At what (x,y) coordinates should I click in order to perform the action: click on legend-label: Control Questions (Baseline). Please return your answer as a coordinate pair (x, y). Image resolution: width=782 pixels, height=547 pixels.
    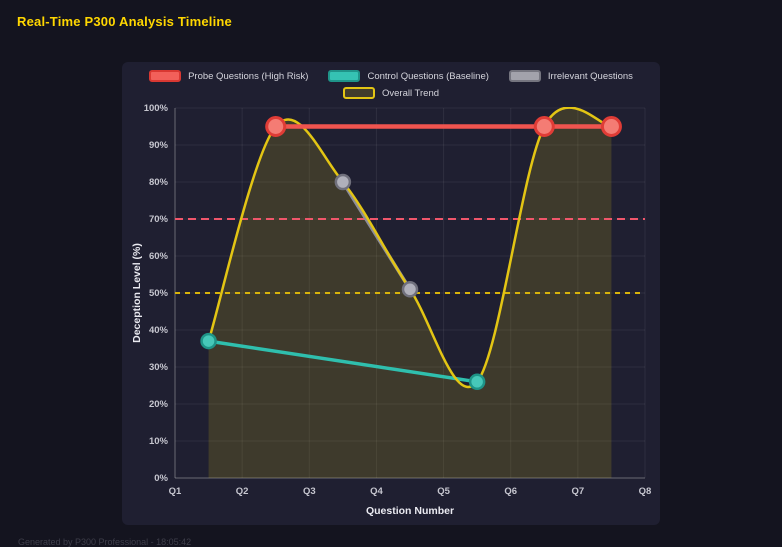
    Looking at the image, I should click on (428, 76).